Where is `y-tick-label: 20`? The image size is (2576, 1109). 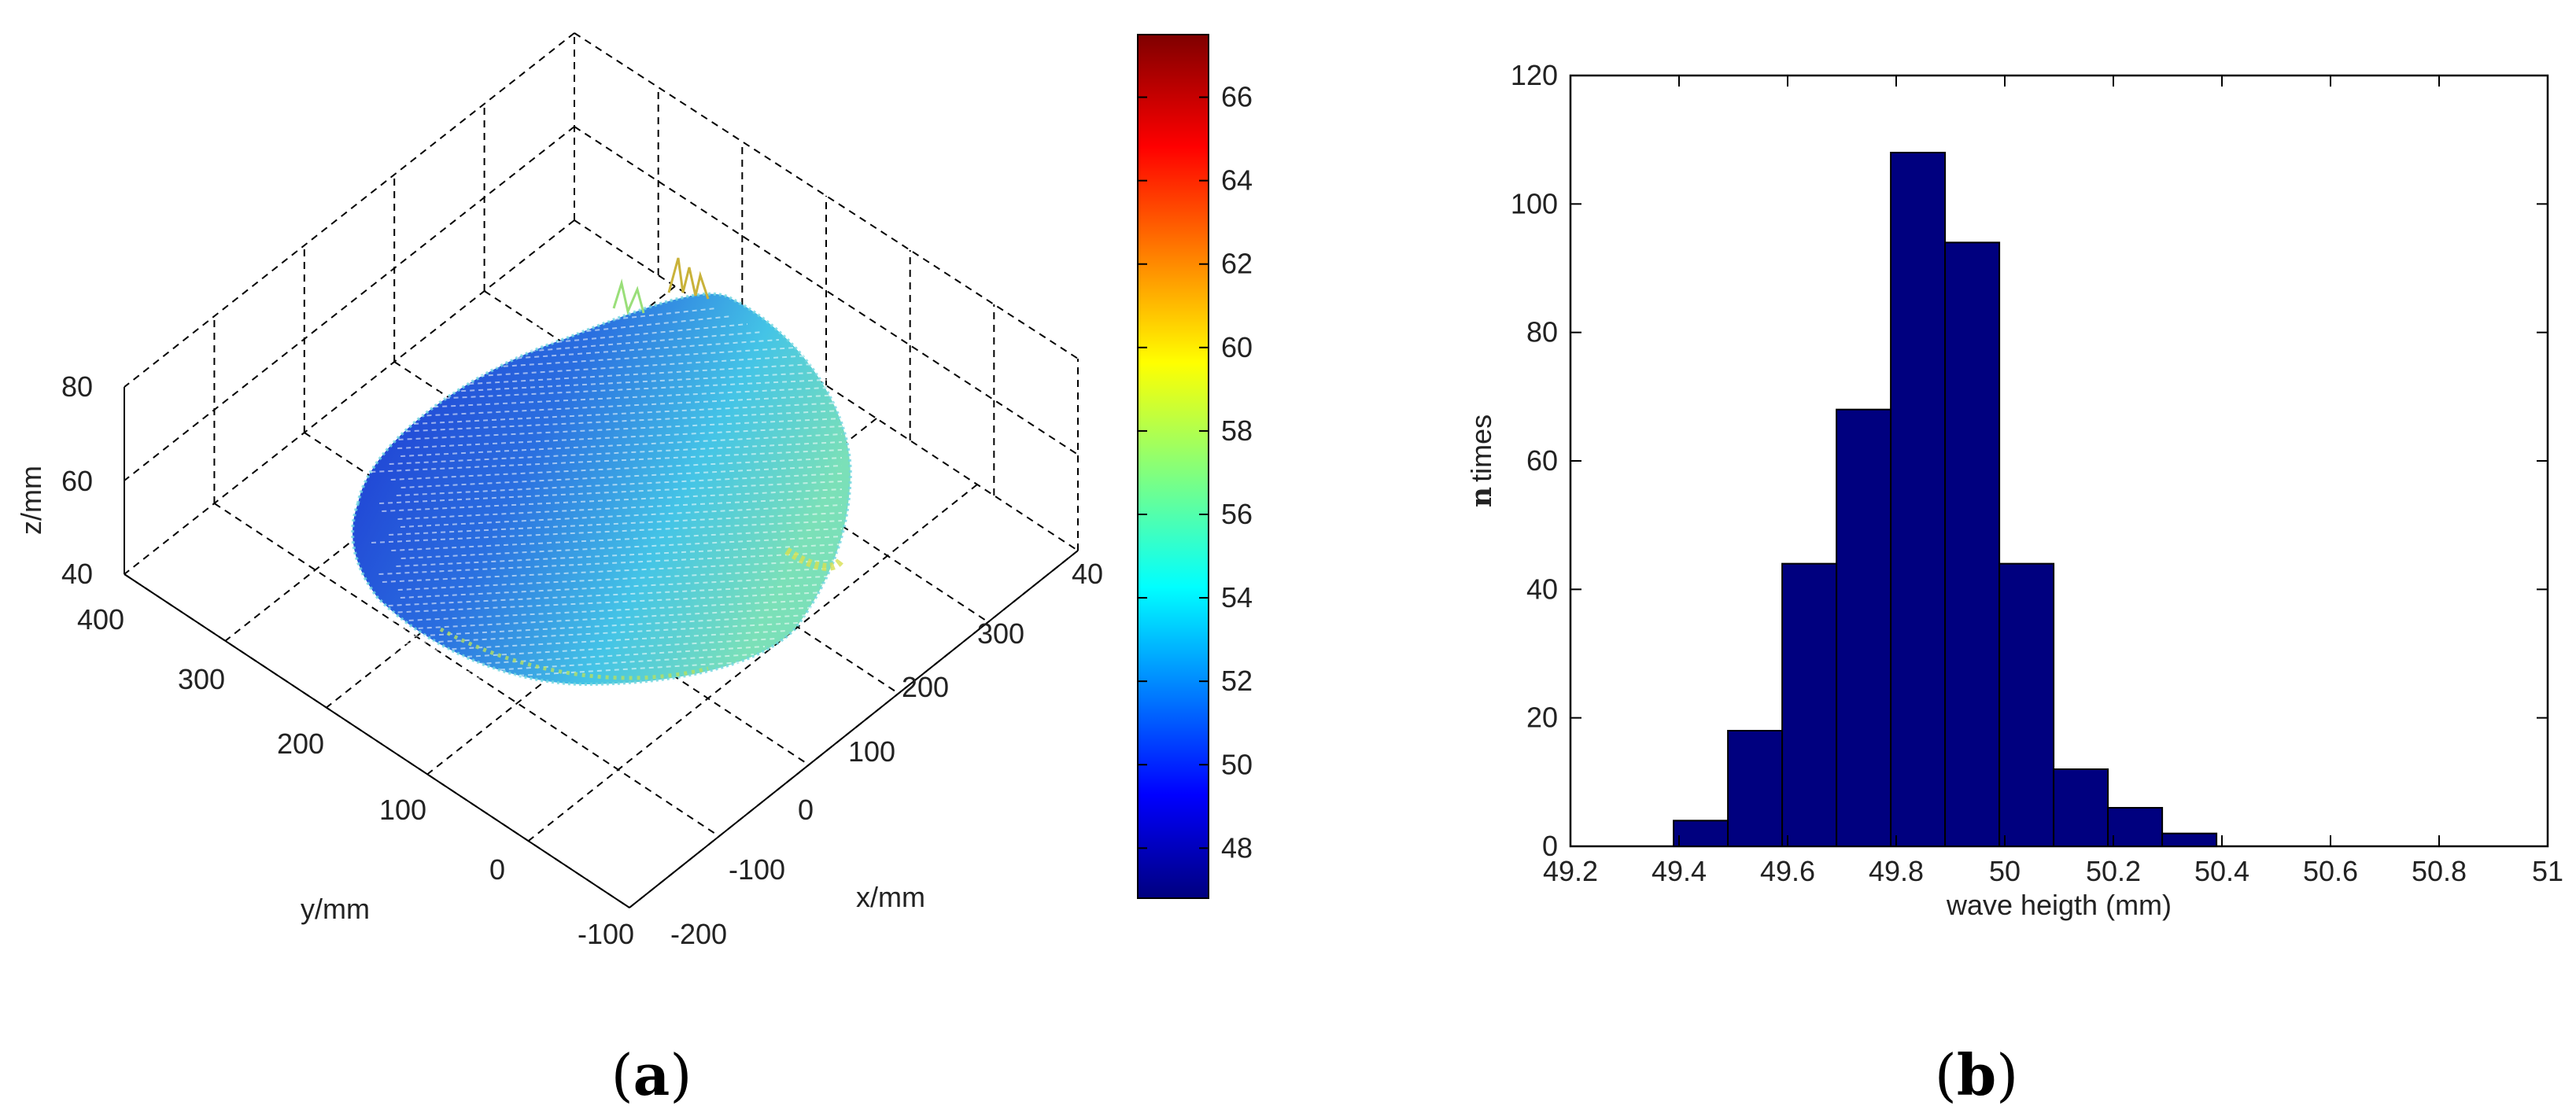 y-tick-label: 20 is located at coordinates (1542, 718).